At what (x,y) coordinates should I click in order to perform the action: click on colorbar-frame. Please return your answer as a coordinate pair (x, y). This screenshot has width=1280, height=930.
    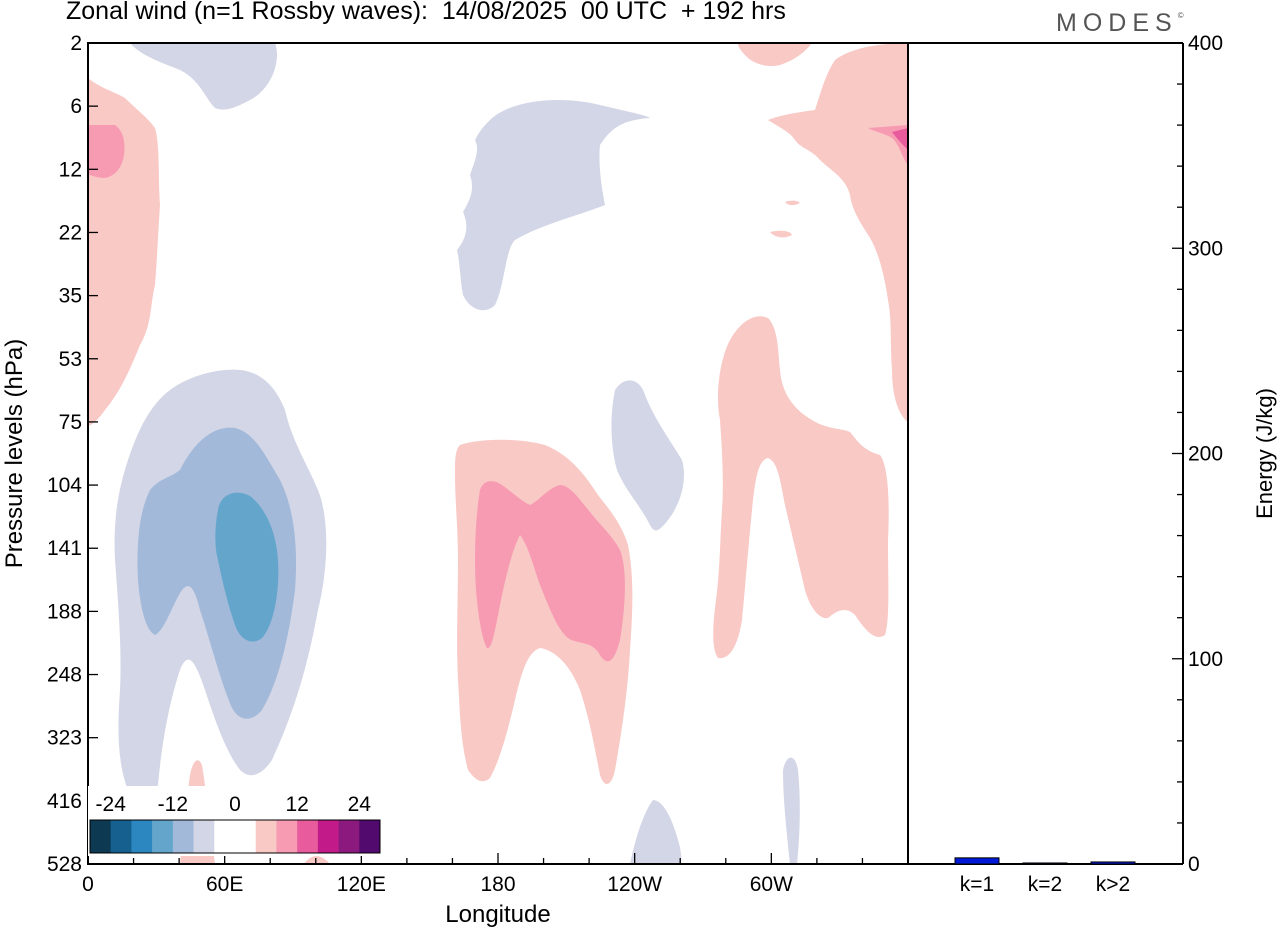
    Looking at the image, I should click on (235, 836).